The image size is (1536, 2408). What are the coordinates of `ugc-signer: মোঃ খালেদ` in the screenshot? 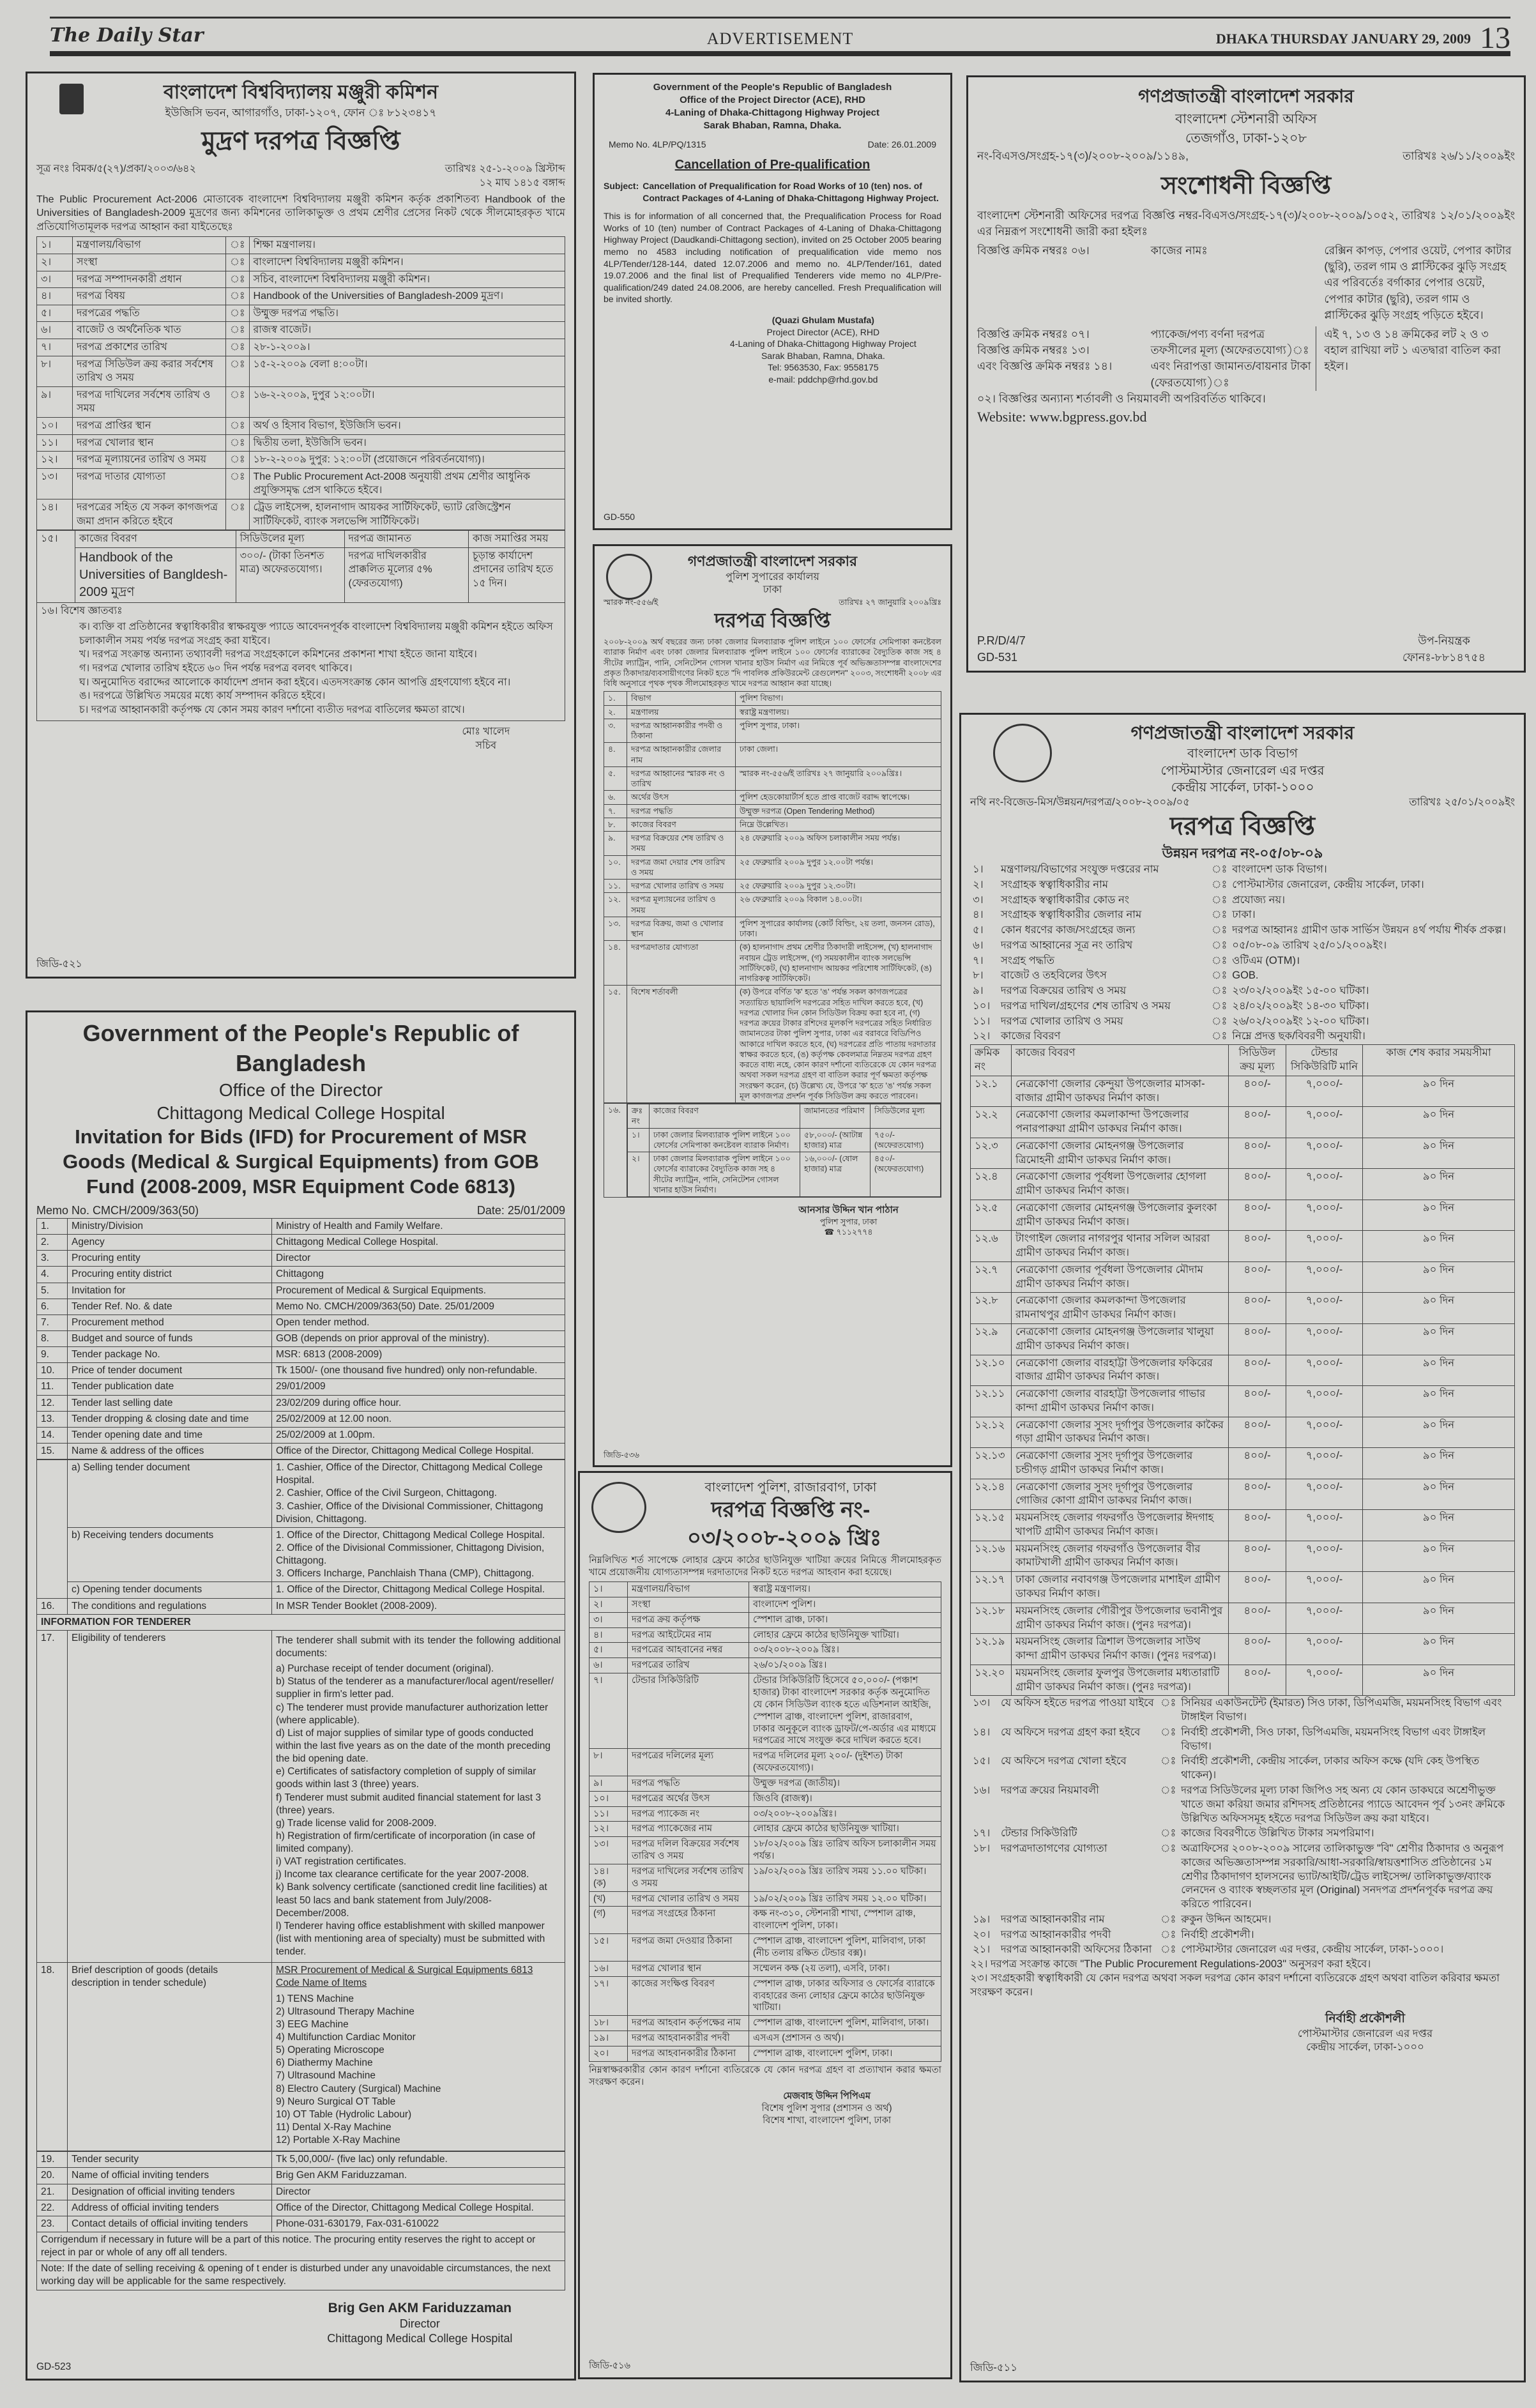 It's located at (486, 732).